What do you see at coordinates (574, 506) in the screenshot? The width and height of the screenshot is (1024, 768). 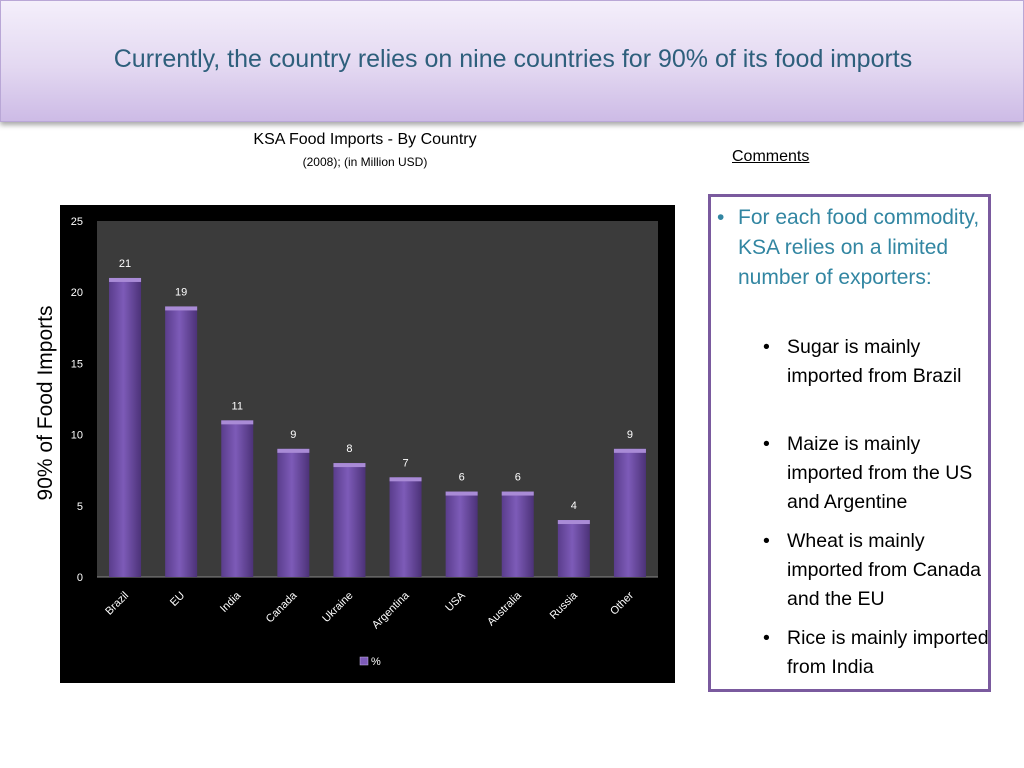 I see `data-label: 4` at bounding box center [574, 506].